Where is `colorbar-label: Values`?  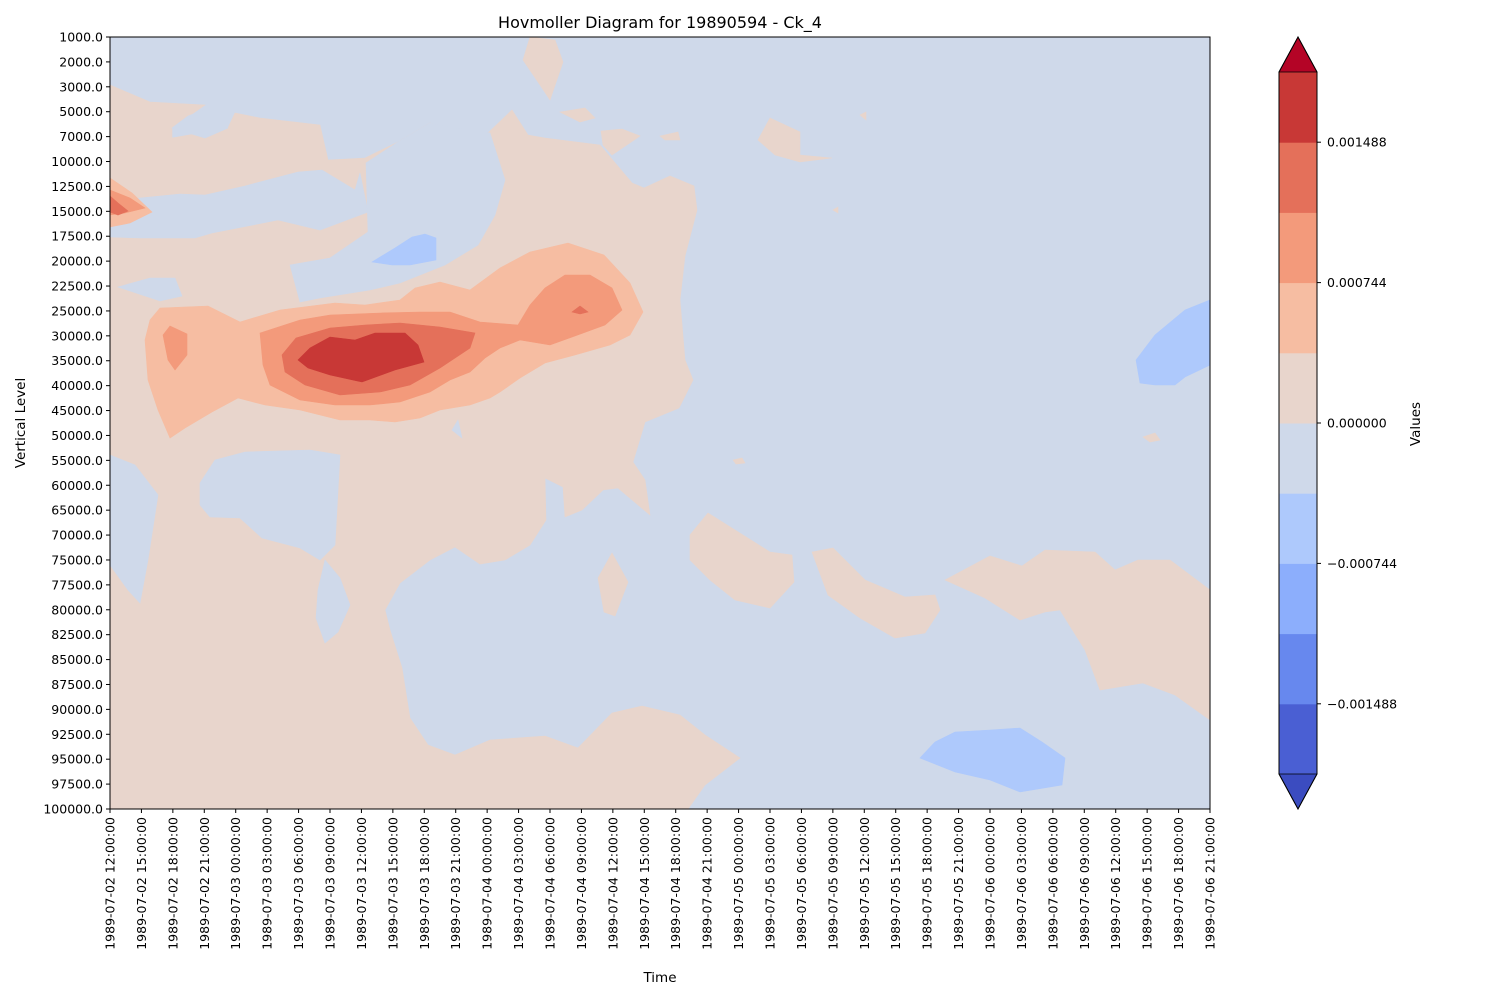 colorbar-label: Values is located at coordinates (1416, 424).